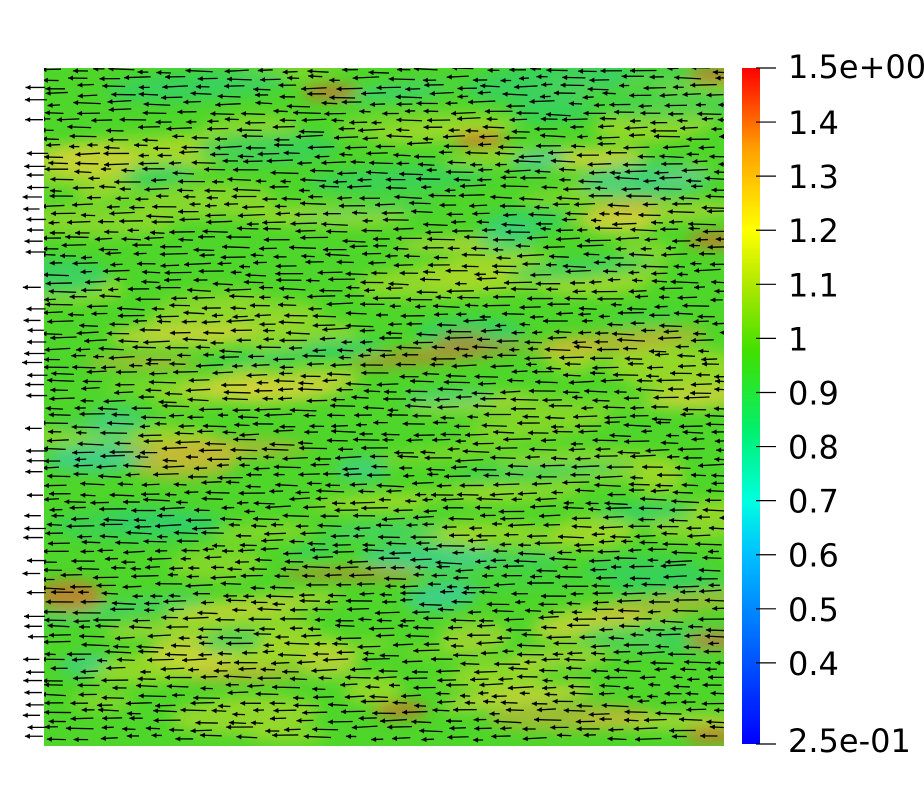 This screenshot has width=924, height=795. What do you see at coordinates (704, 735) in the screenshot?
I see `field-hotspot` at bounding box center [704, 735].